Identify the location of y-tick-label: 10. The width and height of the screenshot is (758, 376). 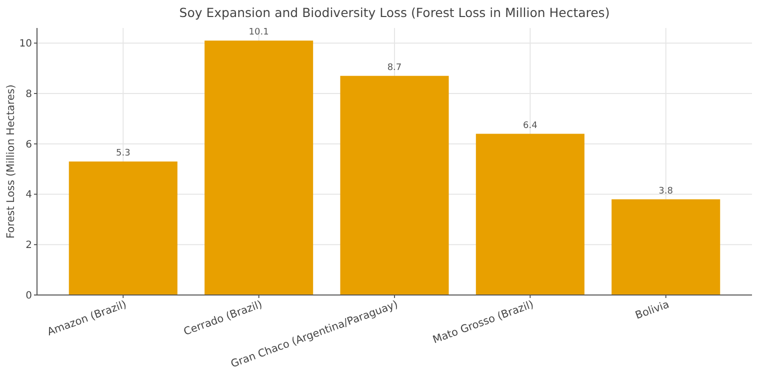
(25, 44).